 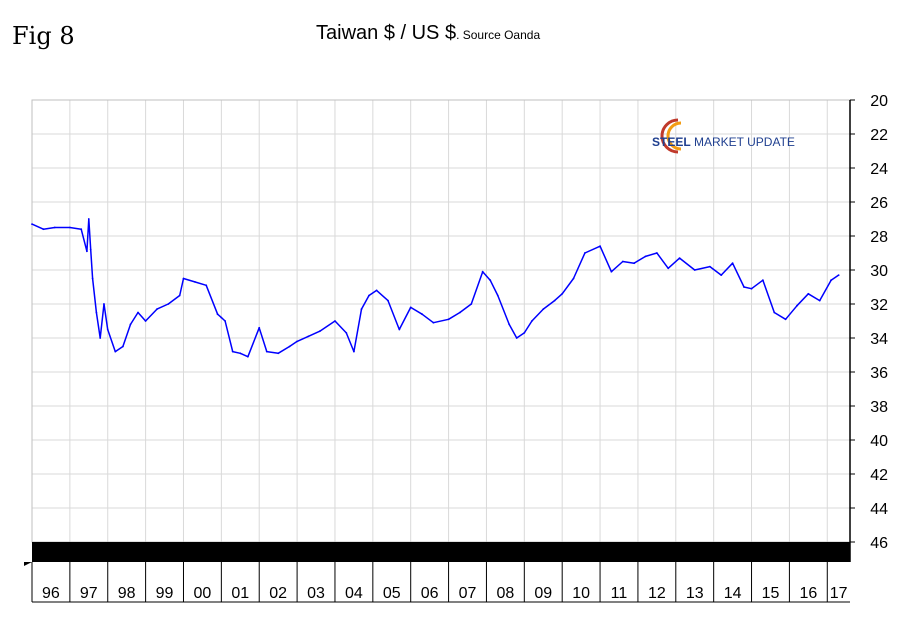 I want to click on logo: STEEL MARKET UPDATE, so click(x=723, y=136).